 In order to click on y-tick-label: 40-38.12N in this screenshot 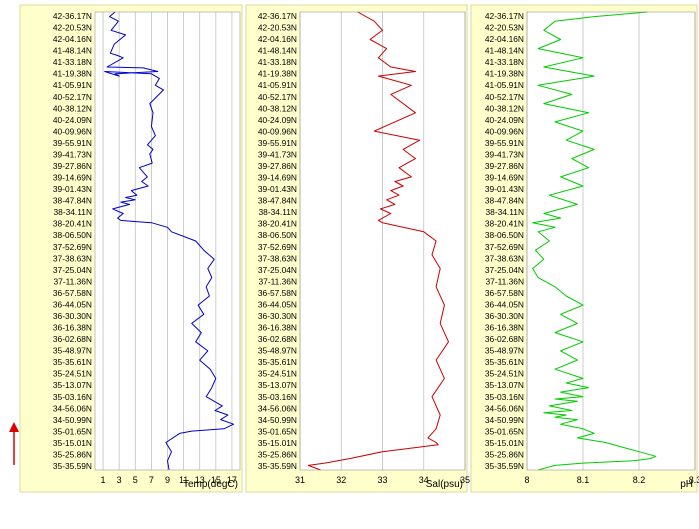, I will do `click(504, 108)`.